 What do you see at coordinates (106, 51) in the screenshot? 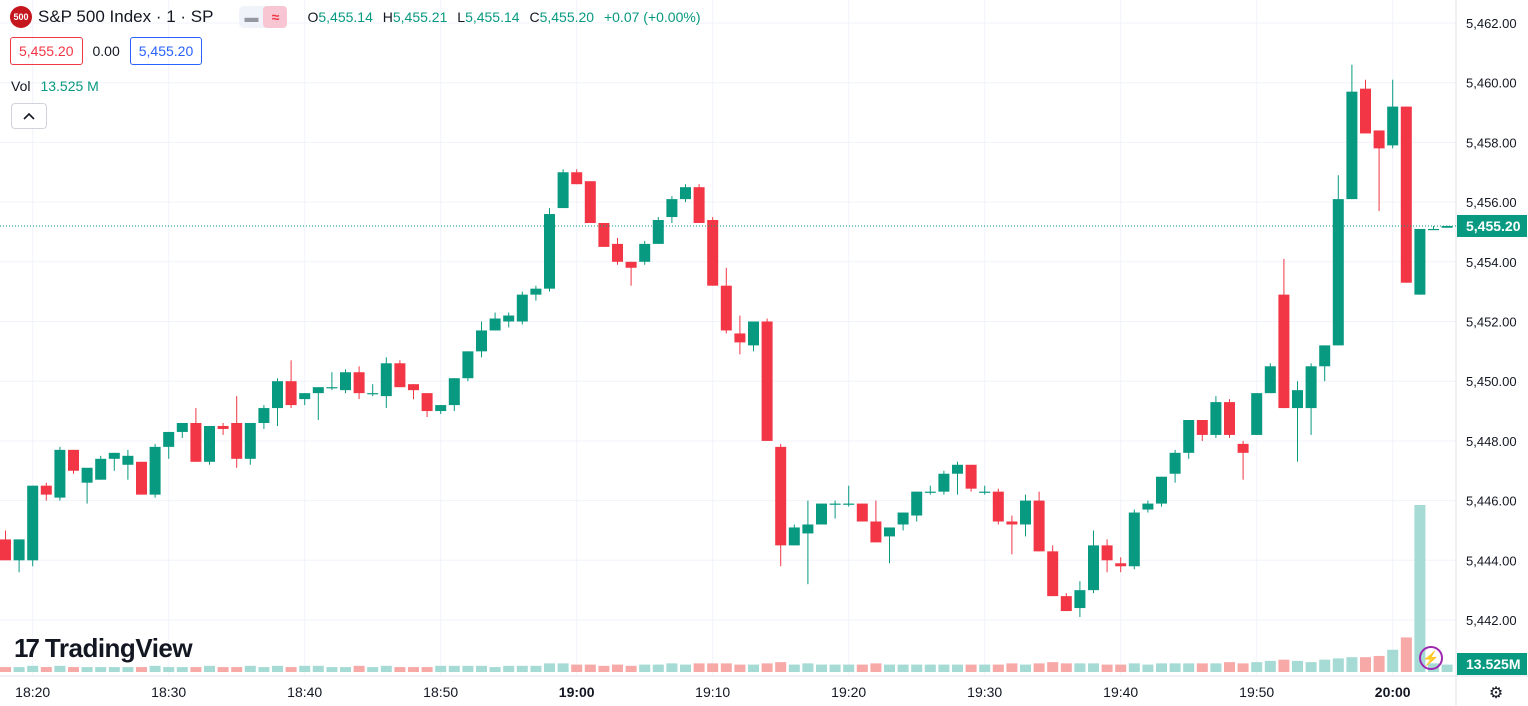
I see `spread-value: 0.00` at bounding box center [106, 51].